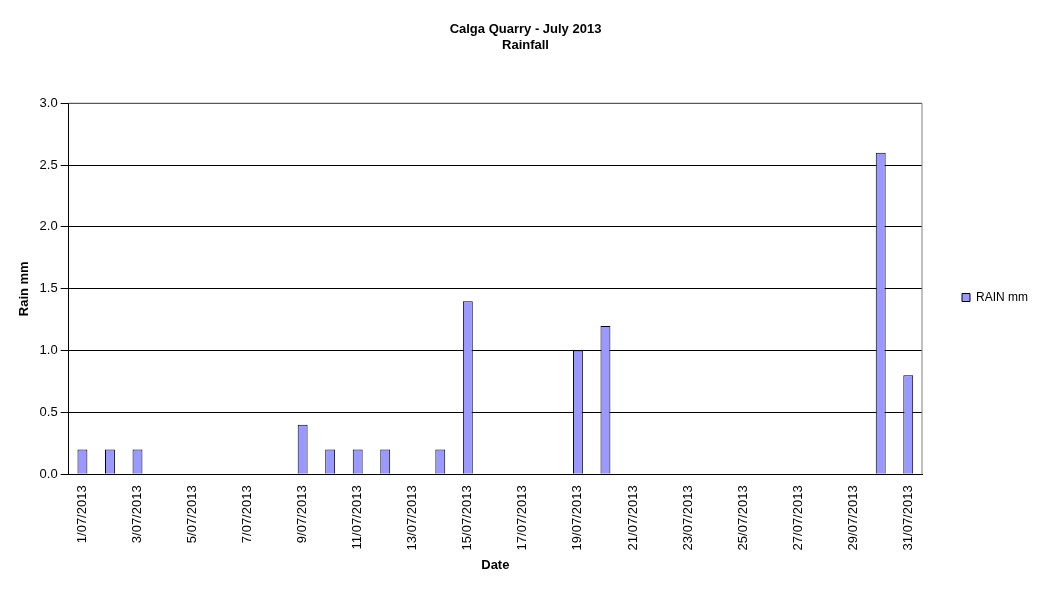 This screenshot has height=590, width=1051. What do you see at coordinates (48, 350) in the screenshot?
I see `y-tick-label: 1.0` at bounding box center [48, 350].